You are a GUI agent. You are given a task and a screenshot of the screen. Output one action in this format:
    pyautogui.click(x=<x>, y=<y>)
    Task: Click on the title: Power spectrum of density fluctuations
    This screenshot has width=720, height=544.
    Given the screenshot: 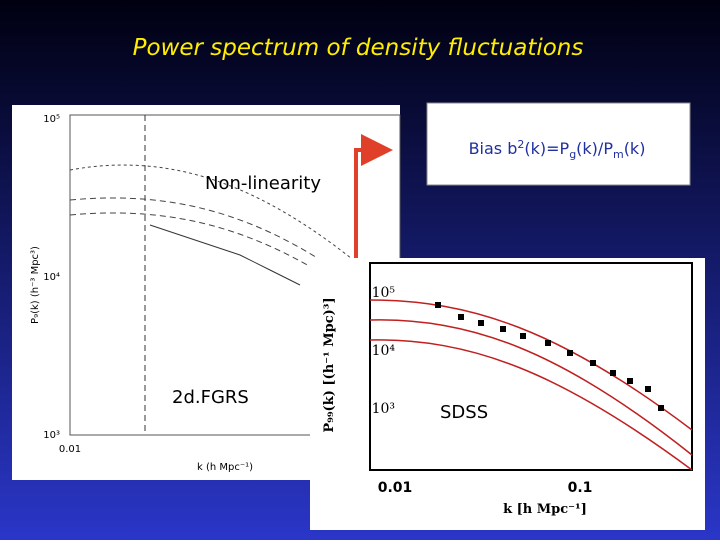 What is the action you would take?
    pyautogui.click(x=358, y=48)
    